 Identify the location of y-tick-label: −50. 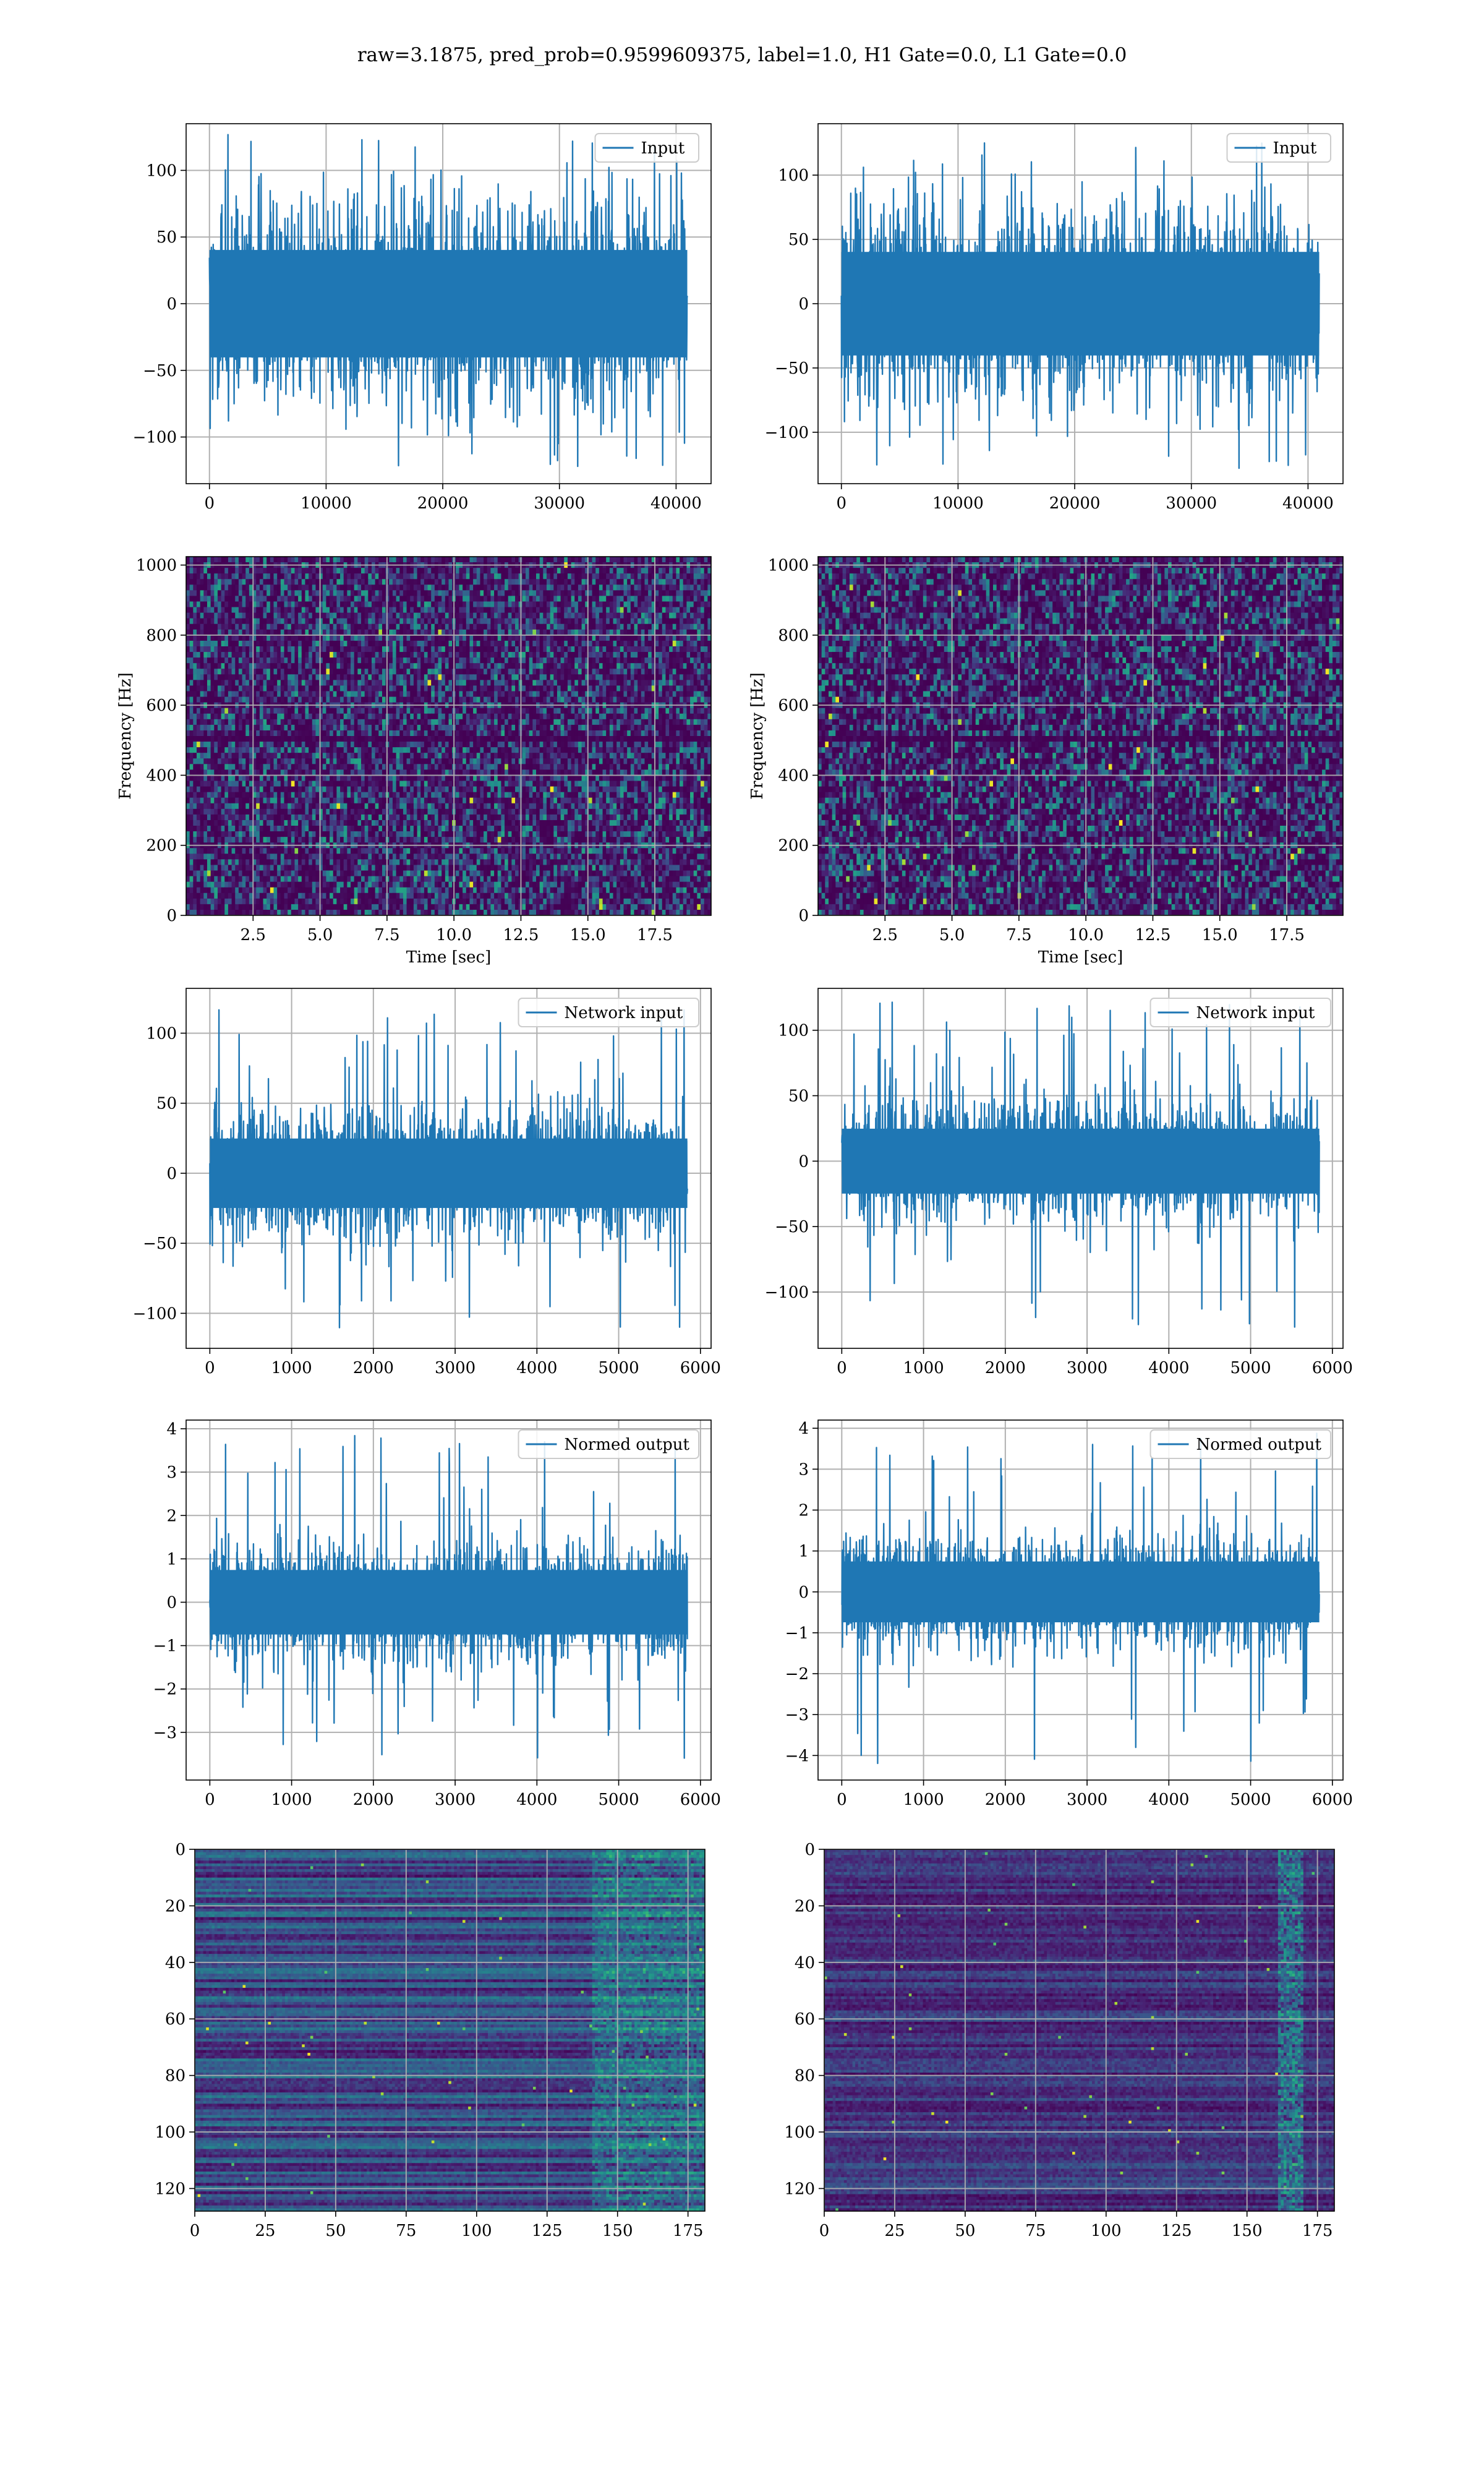
(792, 368).